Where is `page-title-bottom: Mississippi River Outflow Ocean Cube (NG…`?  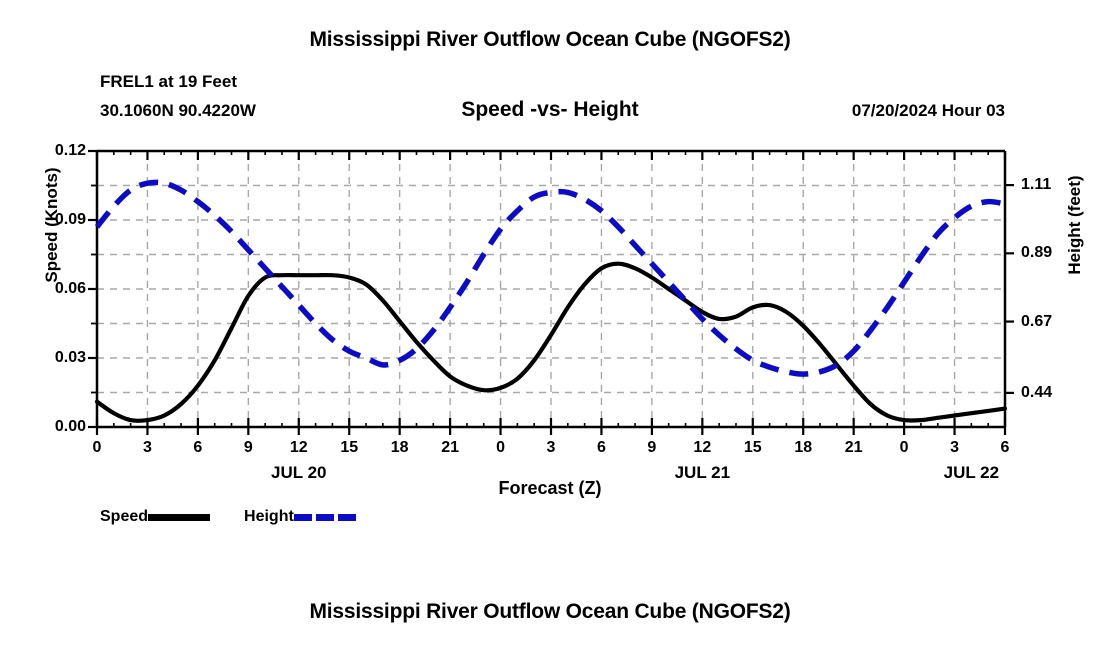 page-title-bottom: Mississippi River Outflow Ocean Cube (NG… is located at coordinates (550, 611).